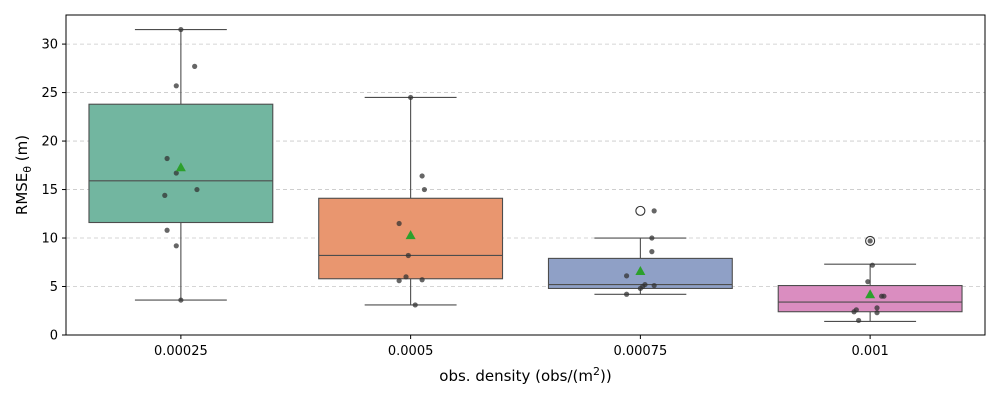 This screenshot has width=1000, height=400. What do you see at coordinates (49, 239) in the screenshot?
I see `y-tick-label: 10` at bounding box center [49, 239].